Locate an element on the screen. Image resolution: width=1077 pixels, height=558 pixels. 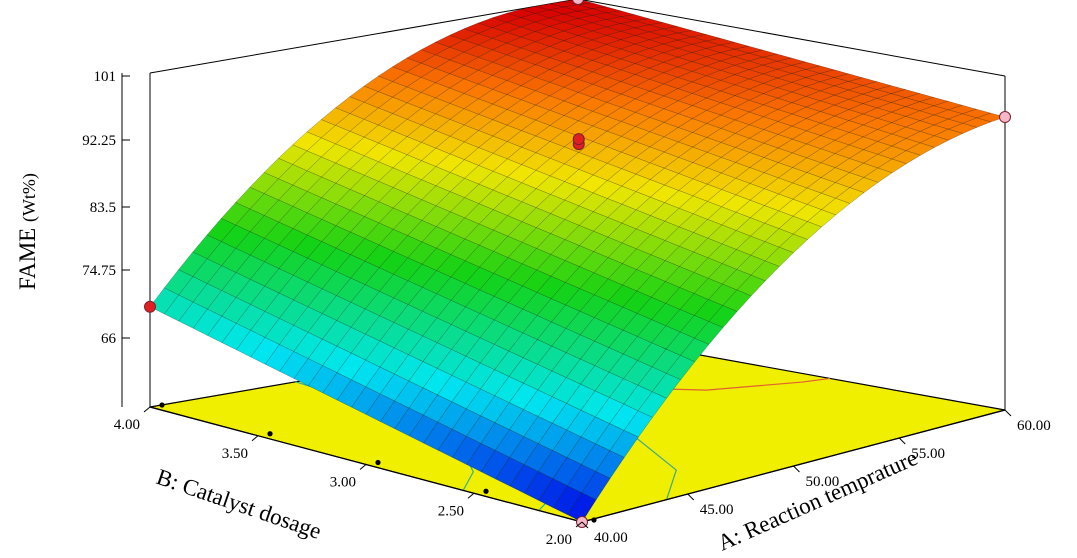
z-tick-label: 83.5 is located at coordinates (103, 208).